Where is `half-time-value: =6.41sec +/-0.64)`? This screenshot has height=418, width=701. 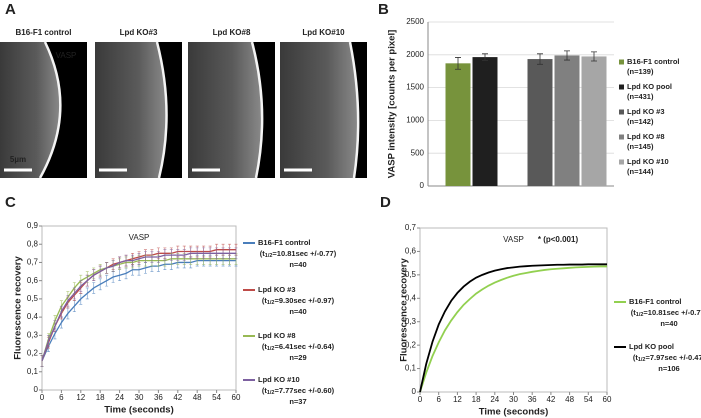
half-time-value: =6.41sec +/-0.64) is located at coordinates (305, 346).